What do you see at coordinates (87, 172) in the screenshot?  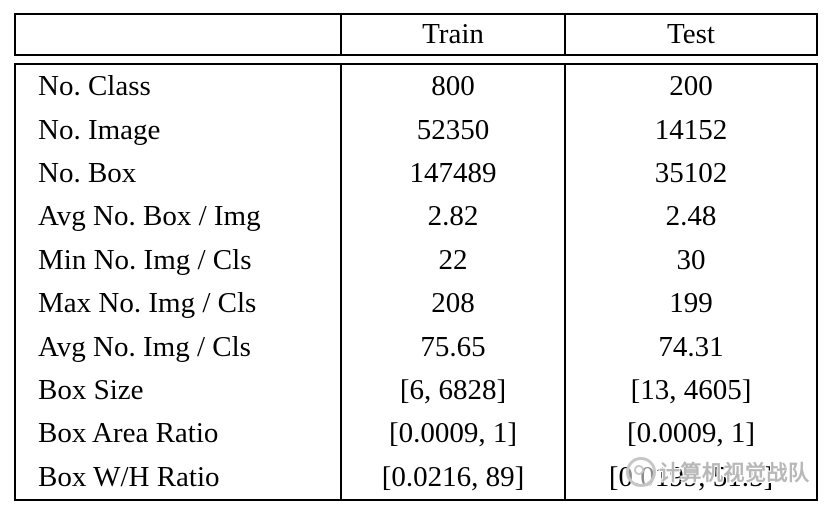 I see `row-label-cell: No. Box` at bounding box center [87, 172].